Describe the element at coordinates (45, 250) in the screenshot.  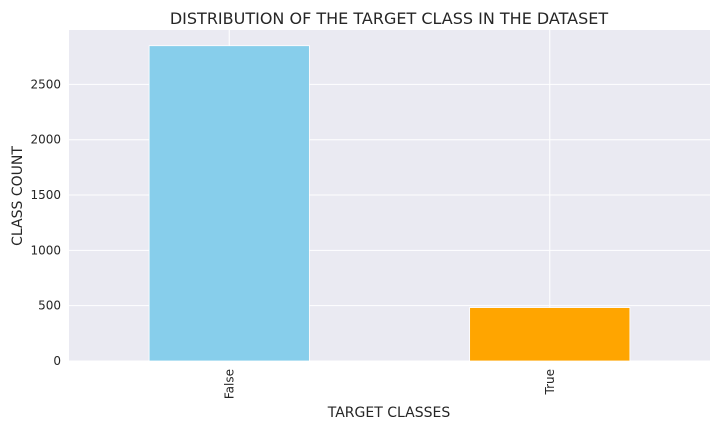
I see `y-tick-label: 1000` at that location.